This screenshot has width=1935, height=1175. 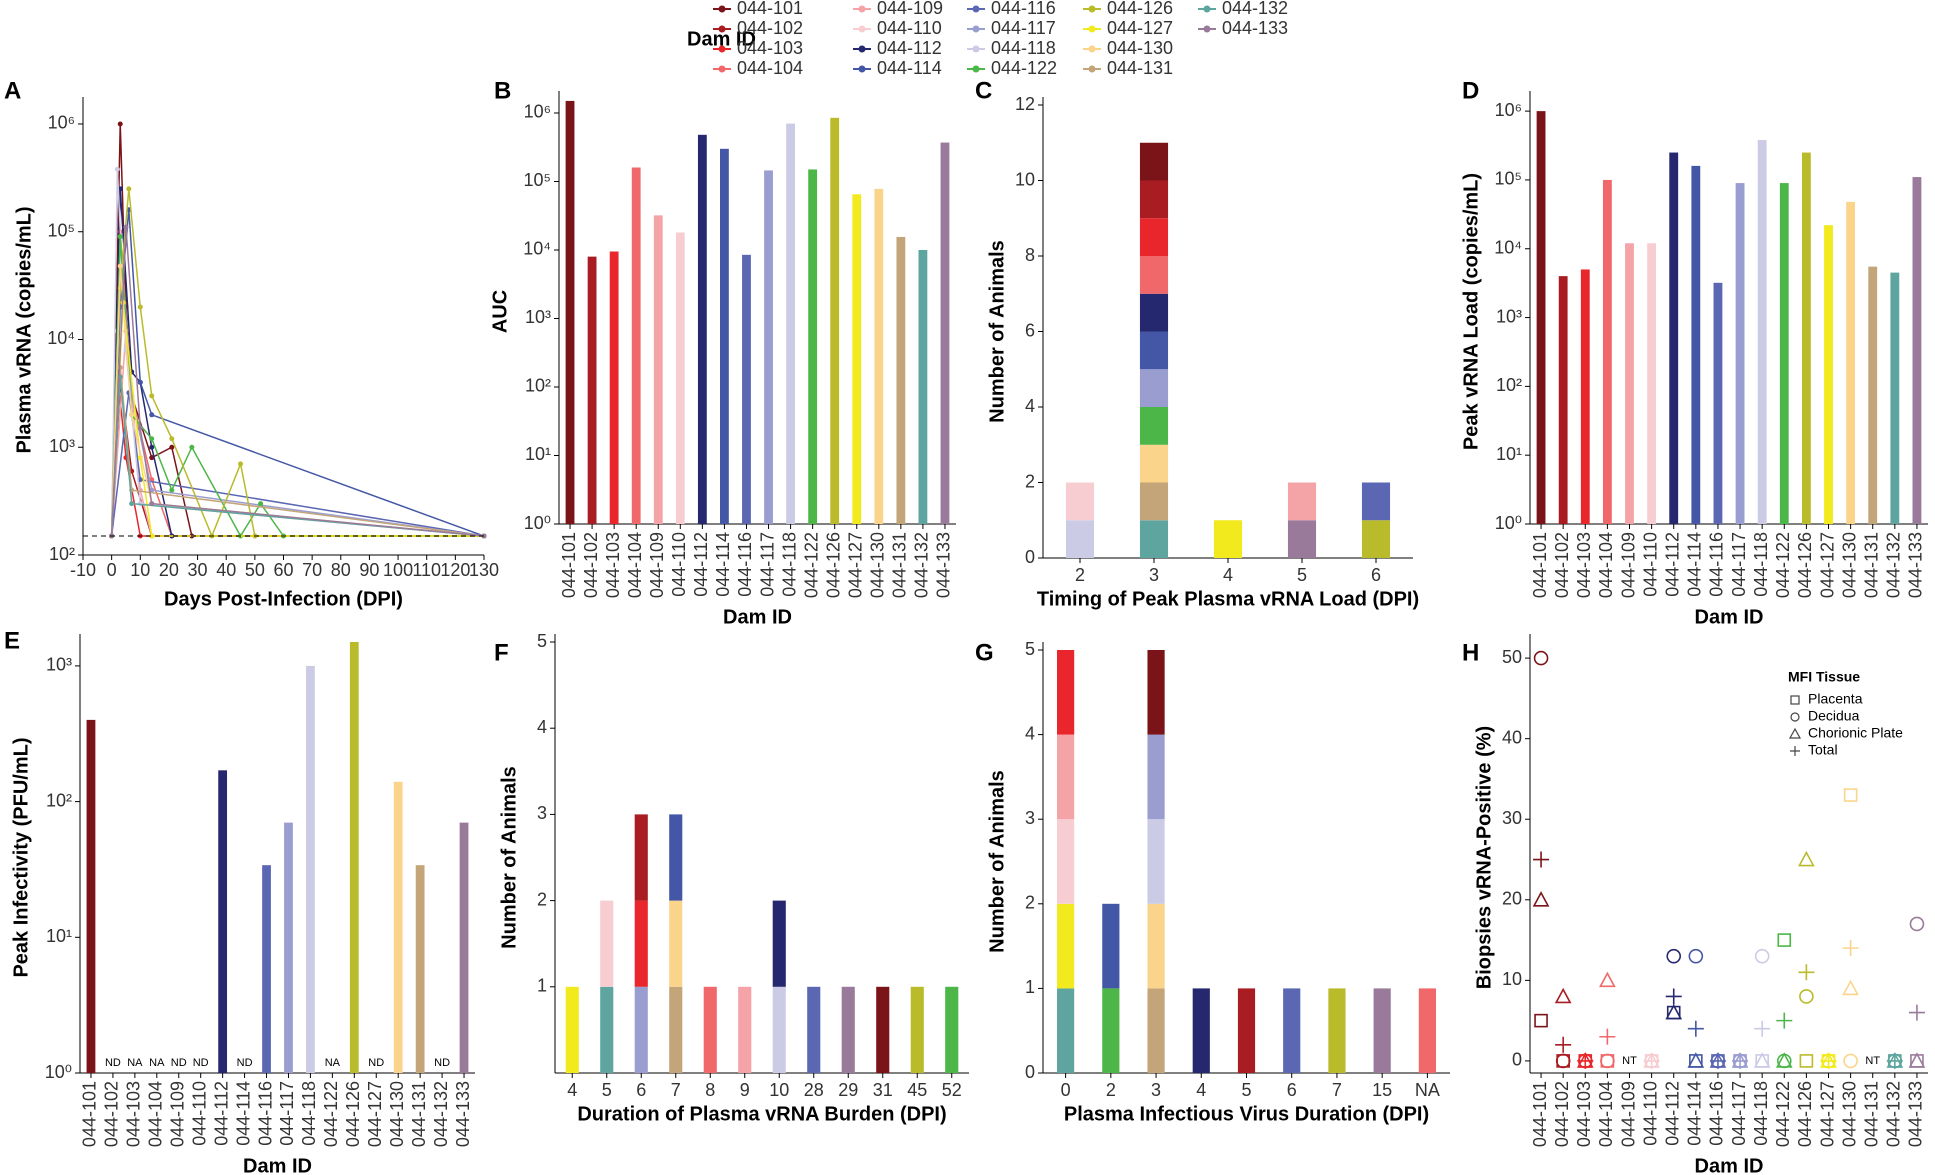 I want to click on x-tick-label: 20, so click(x=169, y=570).